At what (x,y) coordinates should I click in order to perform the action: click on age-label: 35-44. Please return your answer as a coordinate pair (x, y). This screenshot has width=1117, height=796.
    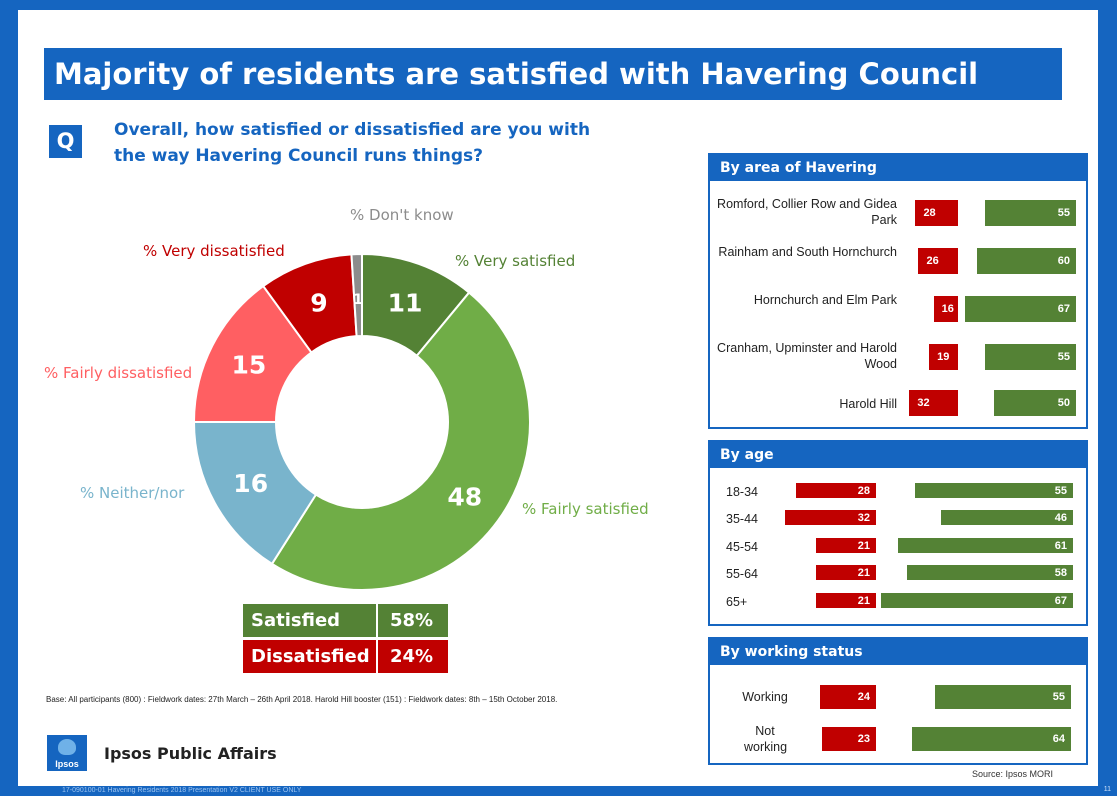
    Looking at the image, I should click on (742, 519).